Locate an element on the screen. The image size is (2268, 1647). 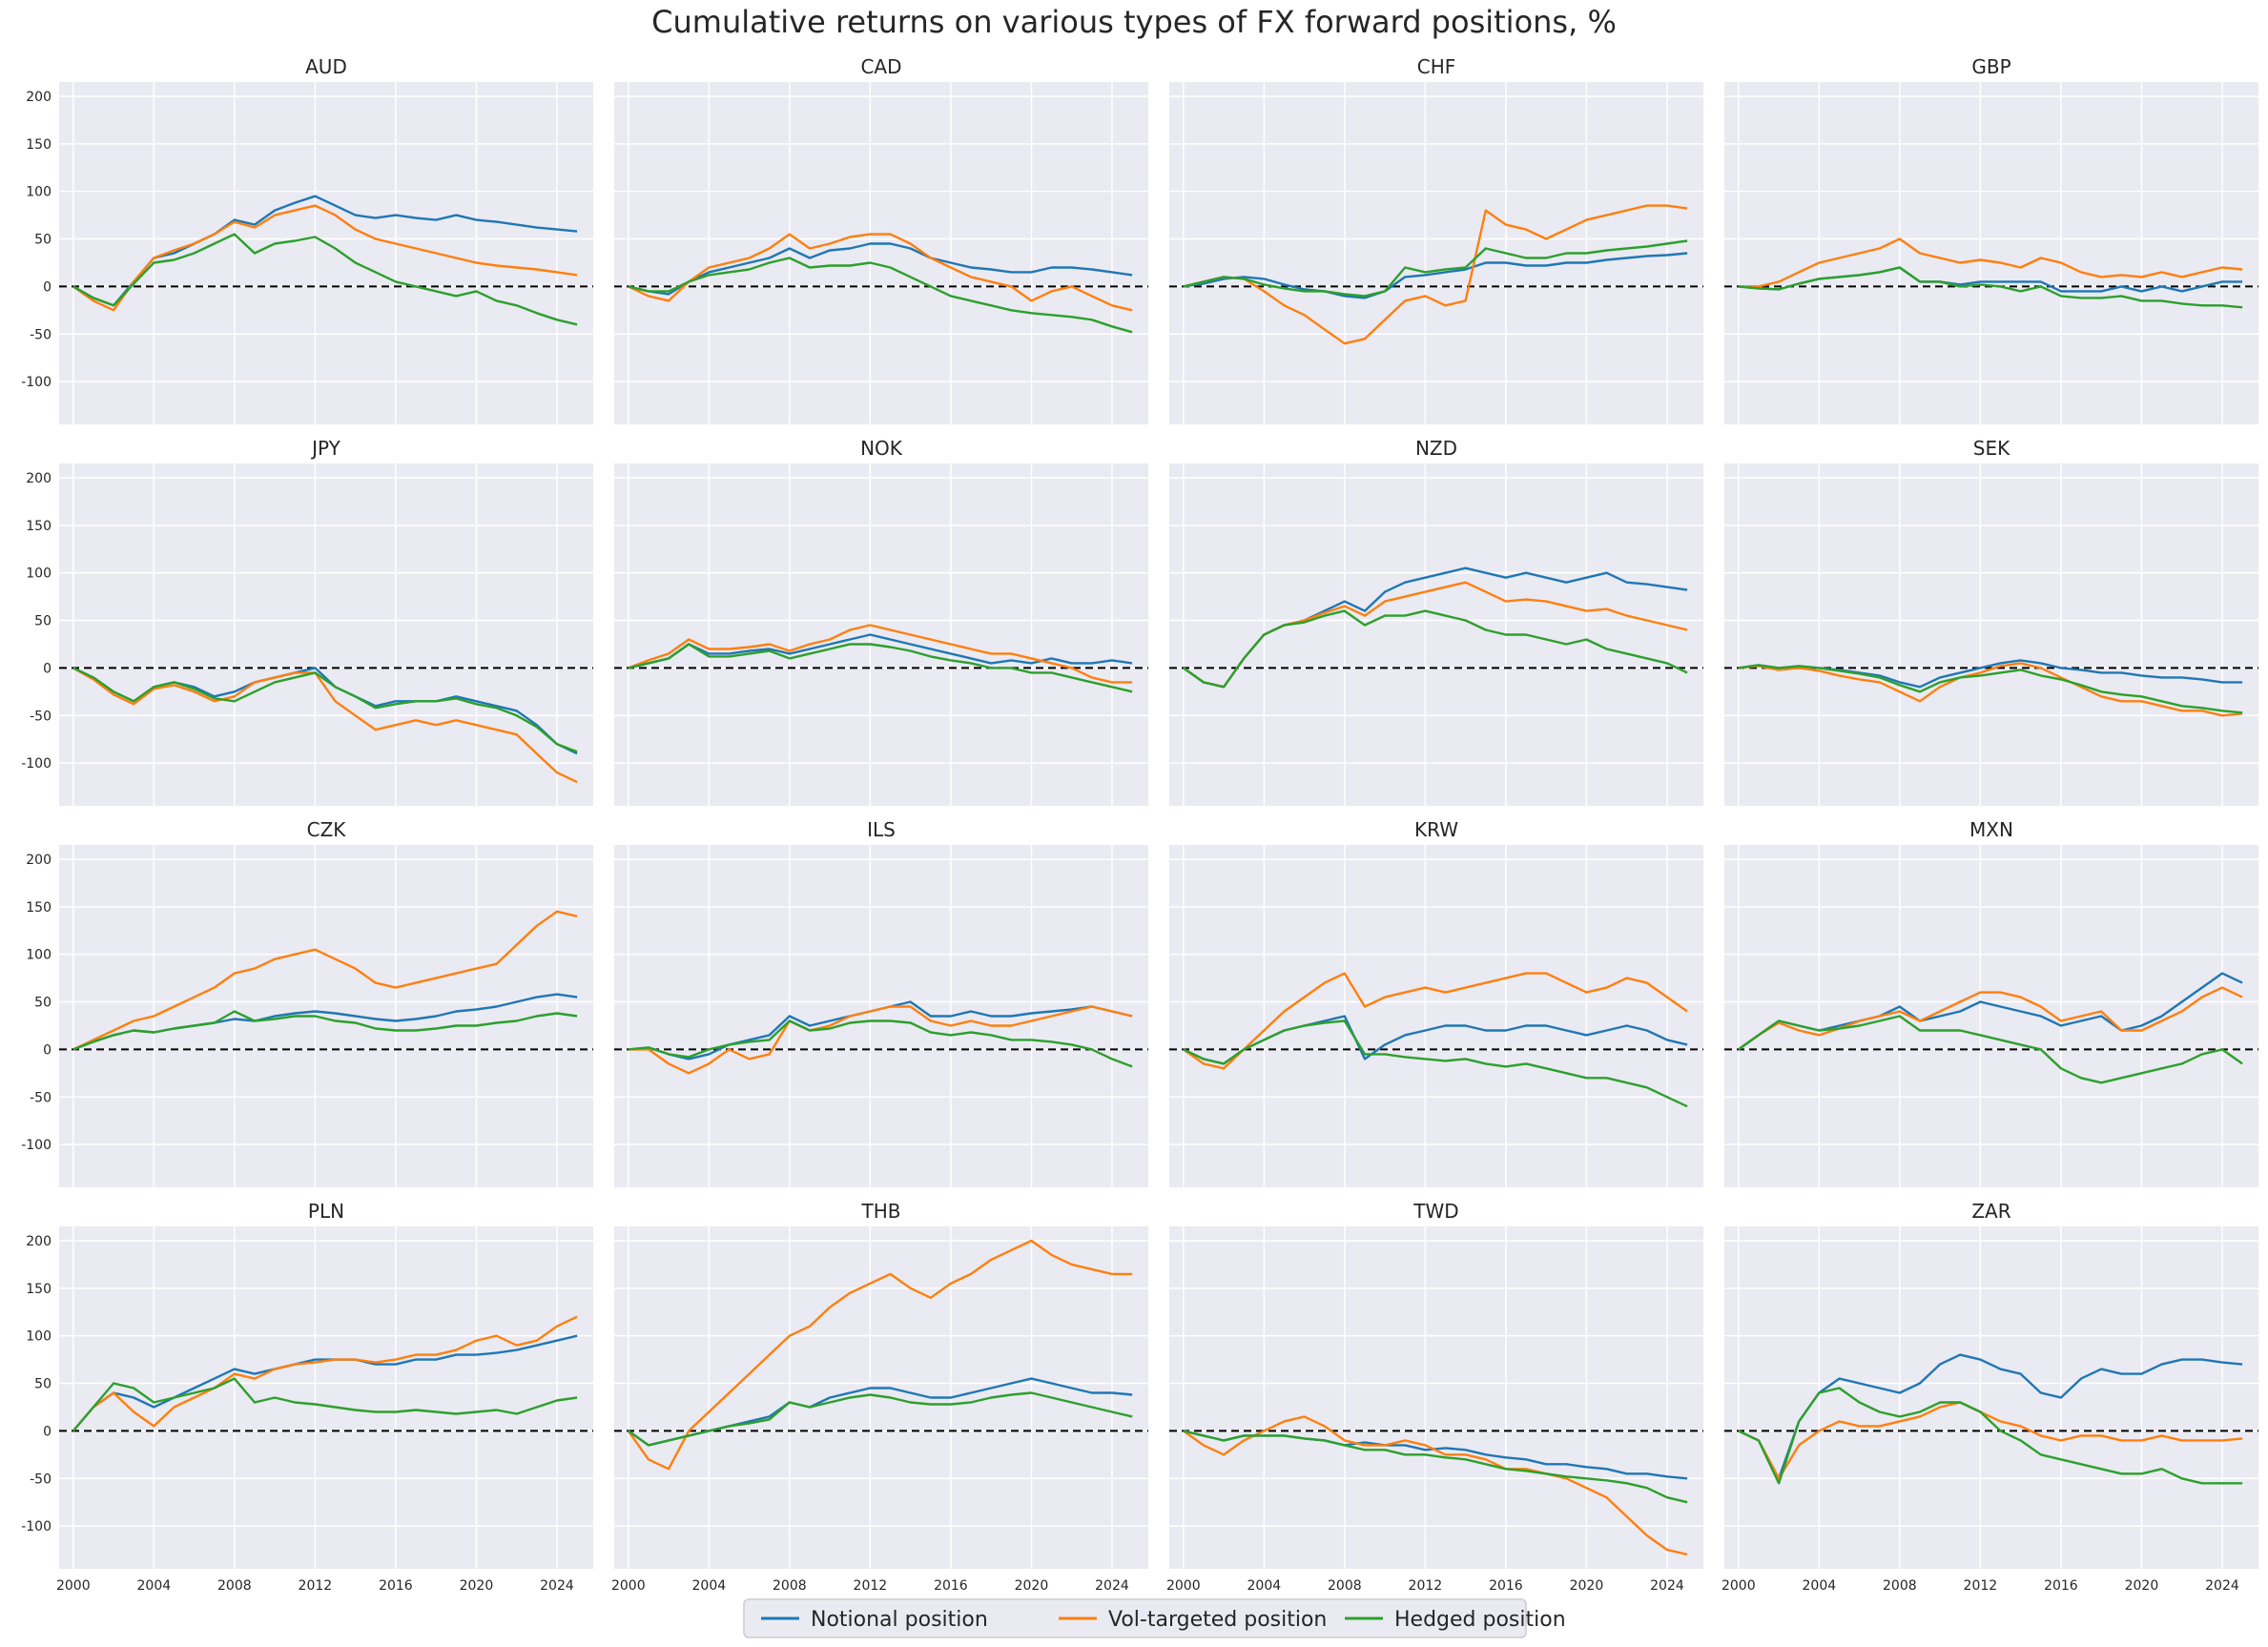
panel-thb: THB 2000 2004 2008 2012 2016 2020 2024 is located at coordinates (880, 1397).